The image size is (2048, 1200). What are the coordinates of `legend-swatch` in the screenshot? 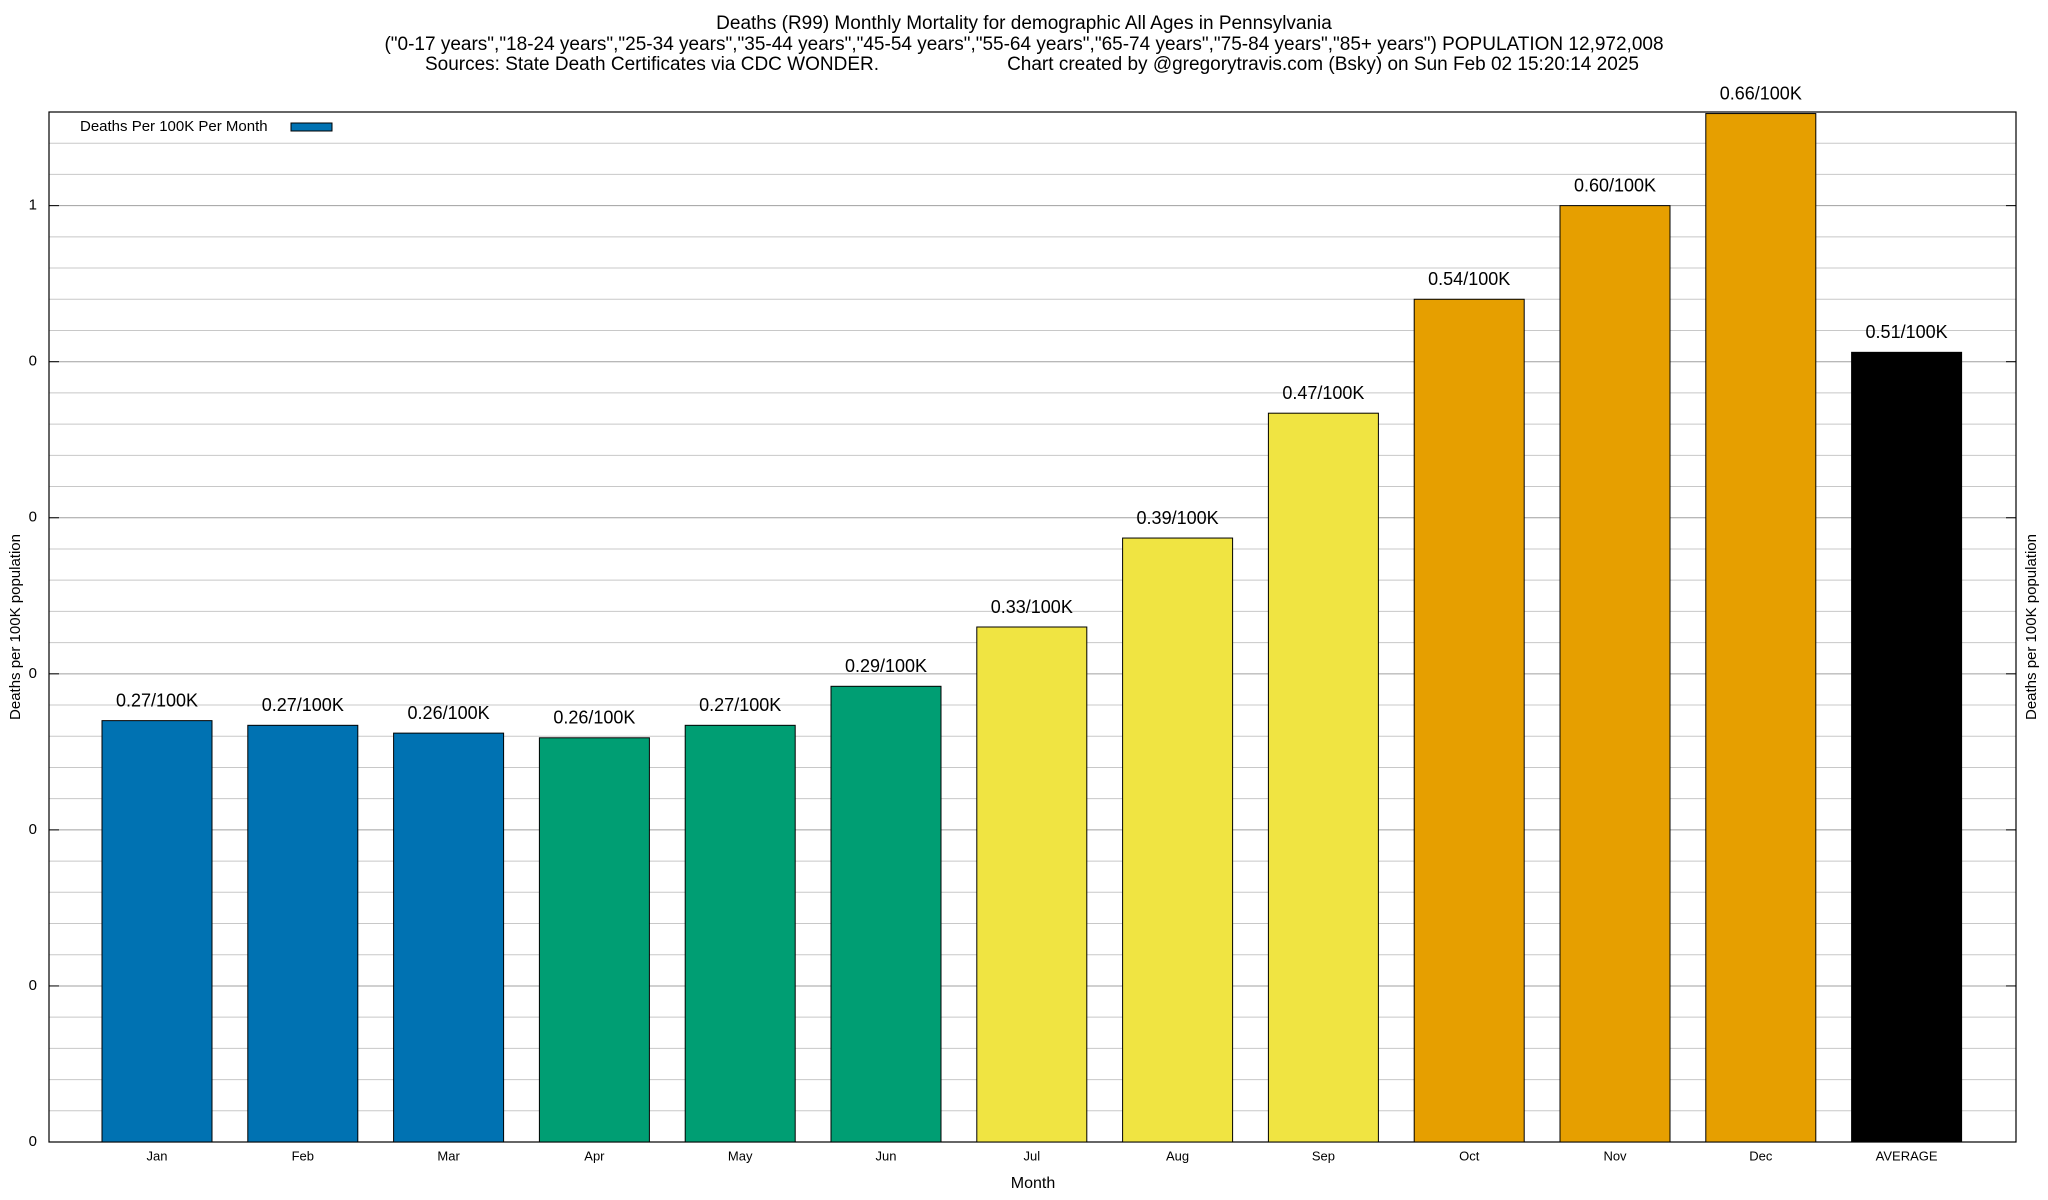 It's located at (311, 127).